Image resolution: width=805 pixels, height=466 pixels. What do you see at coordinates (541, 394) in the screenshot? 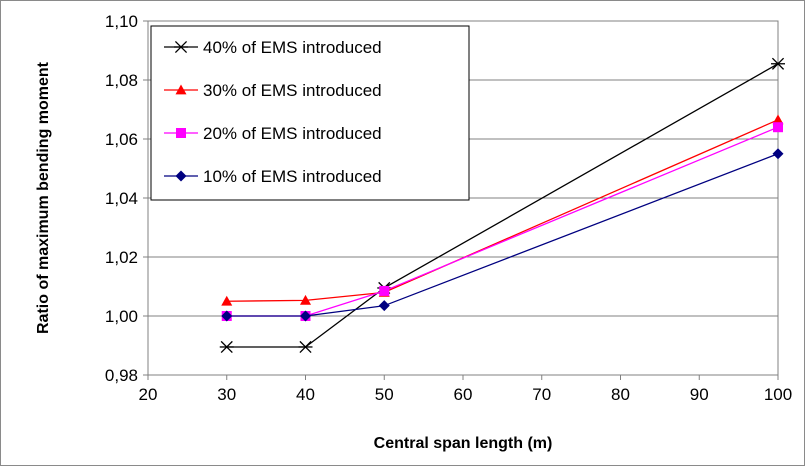
I see `x-tick-label: 70` at bounding box center [541, 394].